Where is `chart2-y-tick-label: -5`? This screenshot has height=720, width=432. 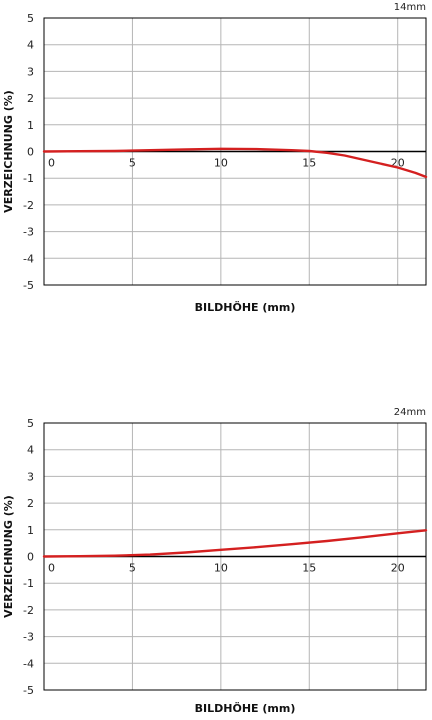 chart2-y-tick-label: -5 is located at coordinates (28, 690).